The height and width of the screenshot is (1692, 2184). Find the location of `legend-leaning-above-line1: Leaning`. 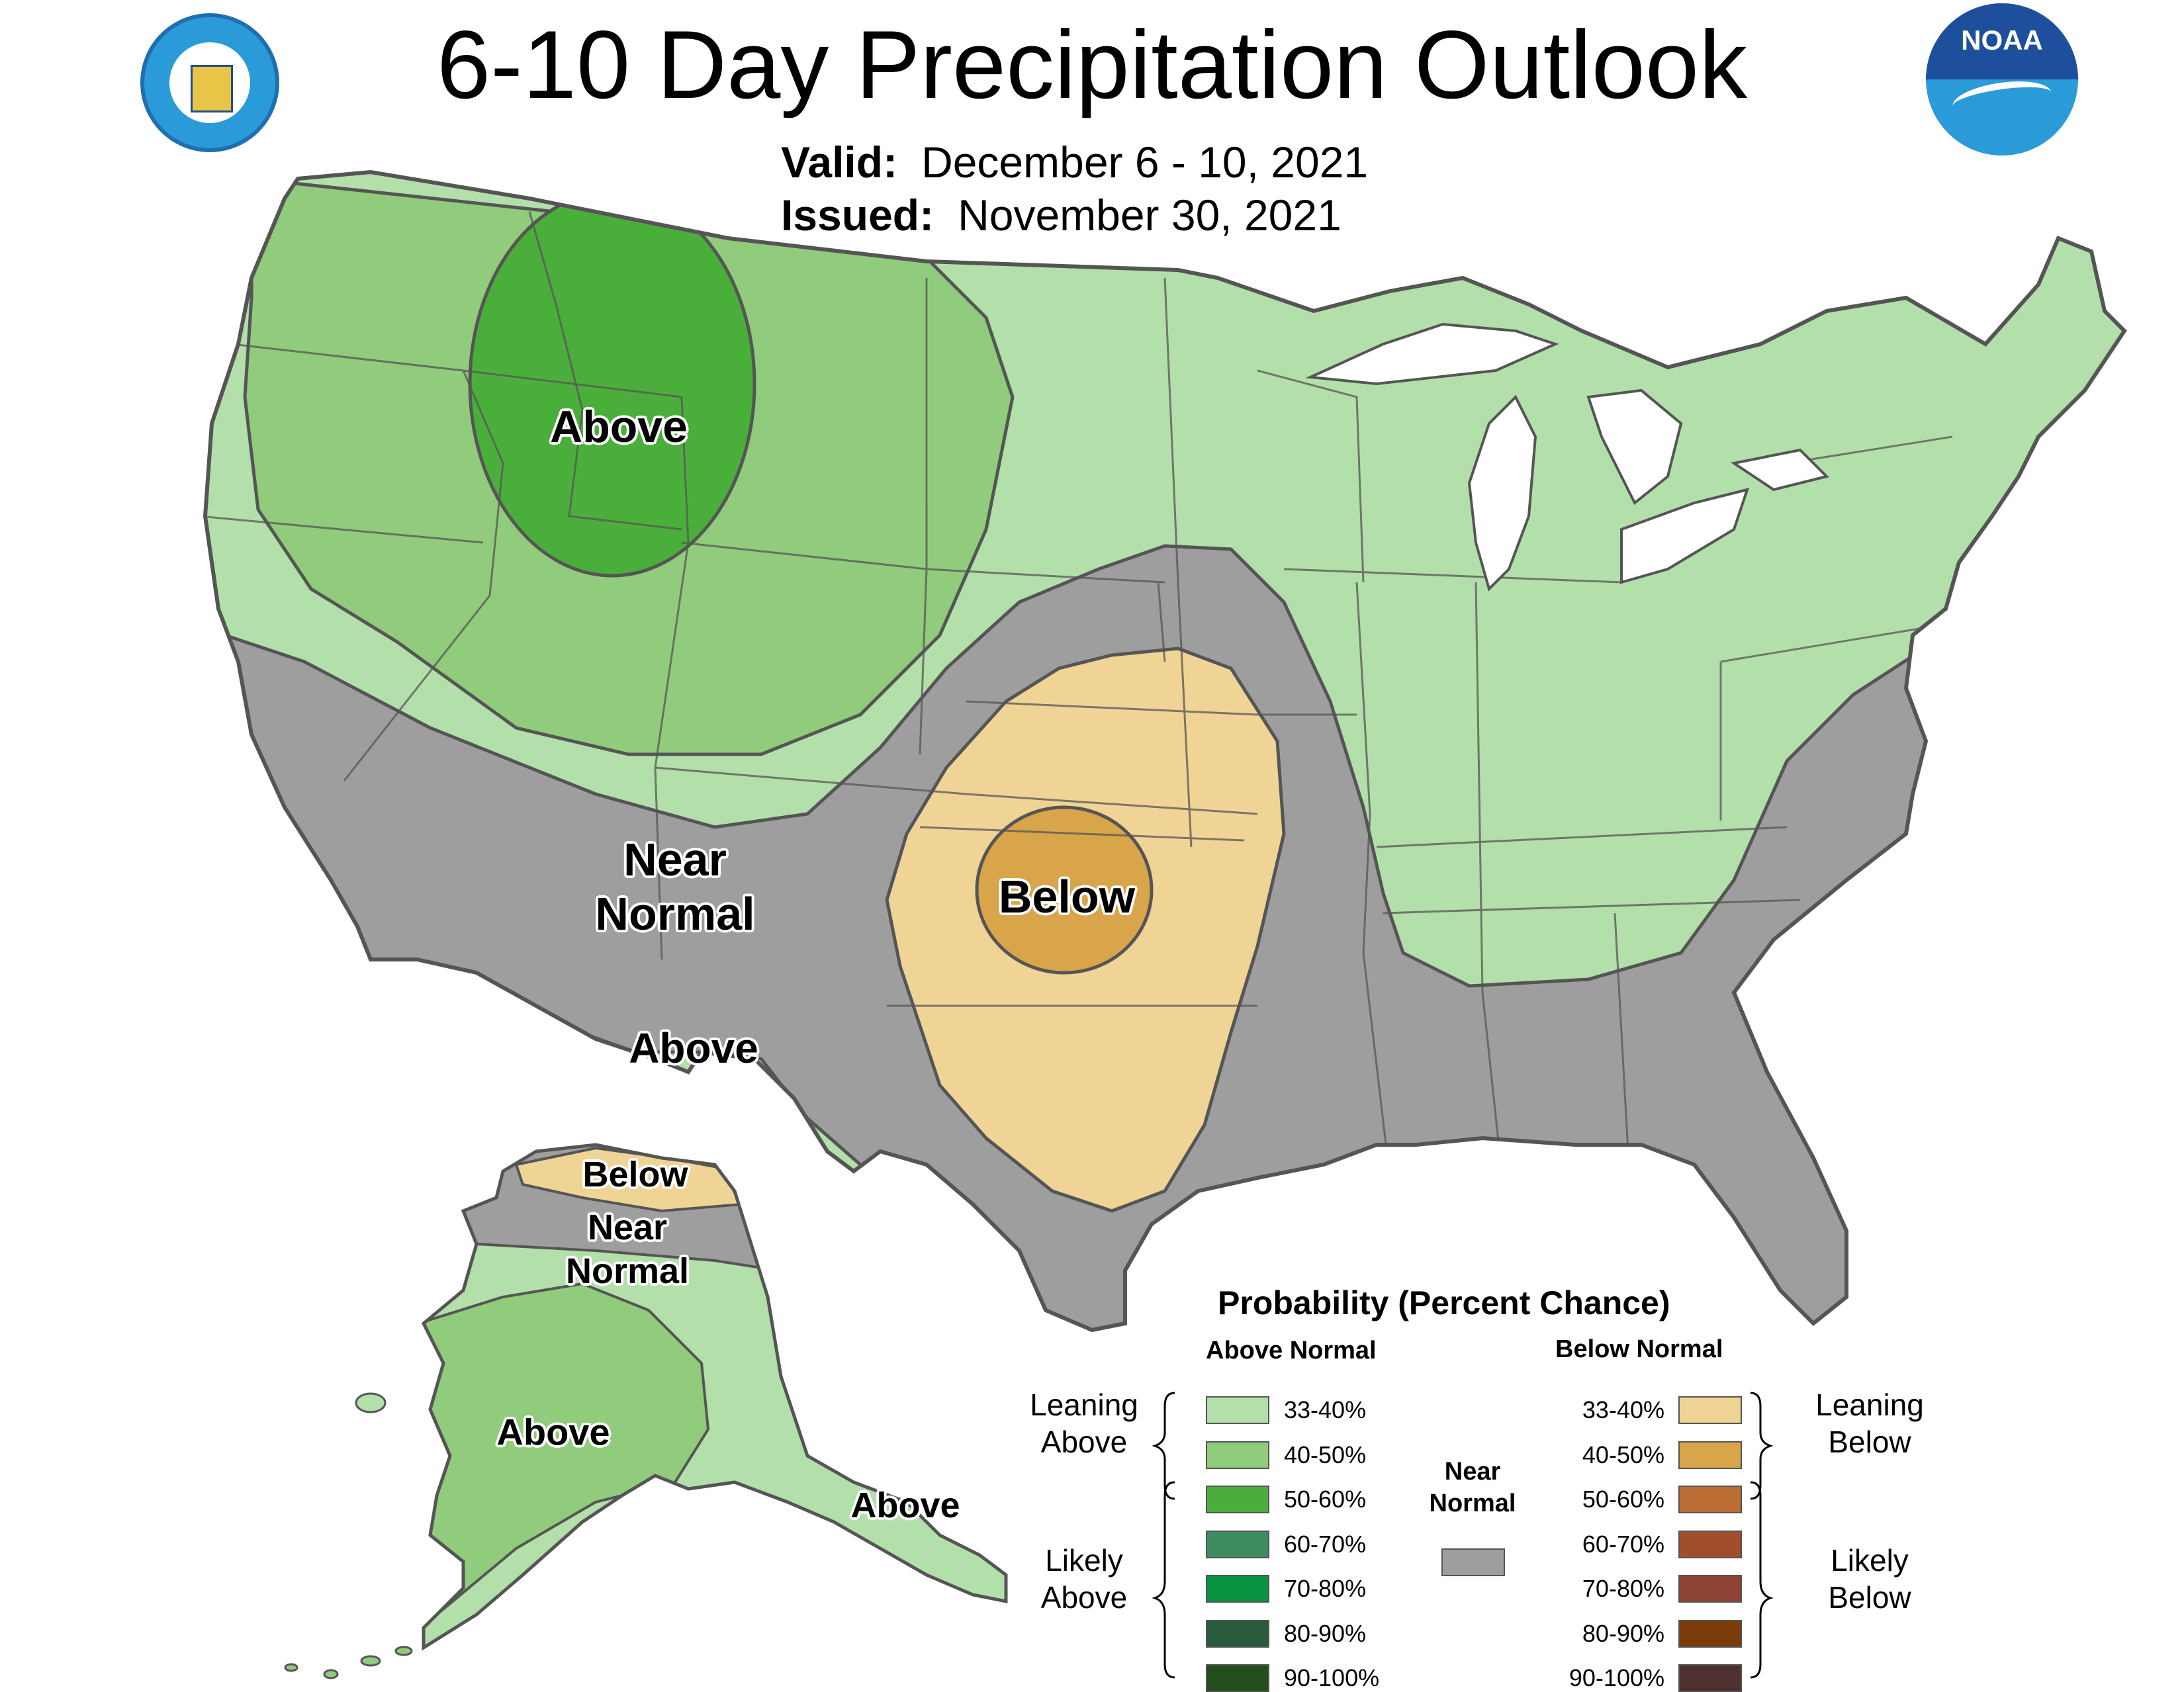

legend-leaning-above-line1: Leaning is located at coordinates (1084, 1405).